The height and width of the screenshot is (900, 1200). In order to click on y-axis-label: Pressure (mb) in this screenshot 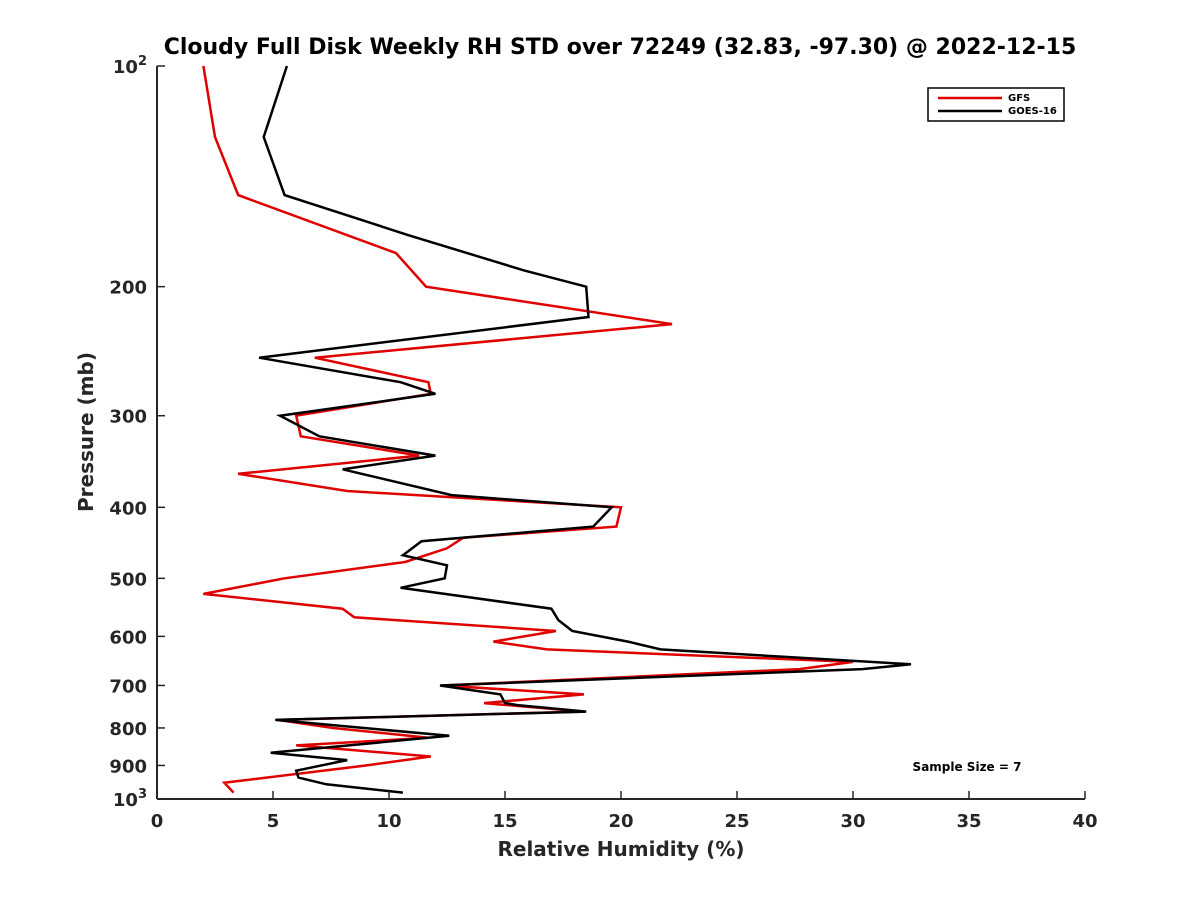, I will do `click(86, 432)`.